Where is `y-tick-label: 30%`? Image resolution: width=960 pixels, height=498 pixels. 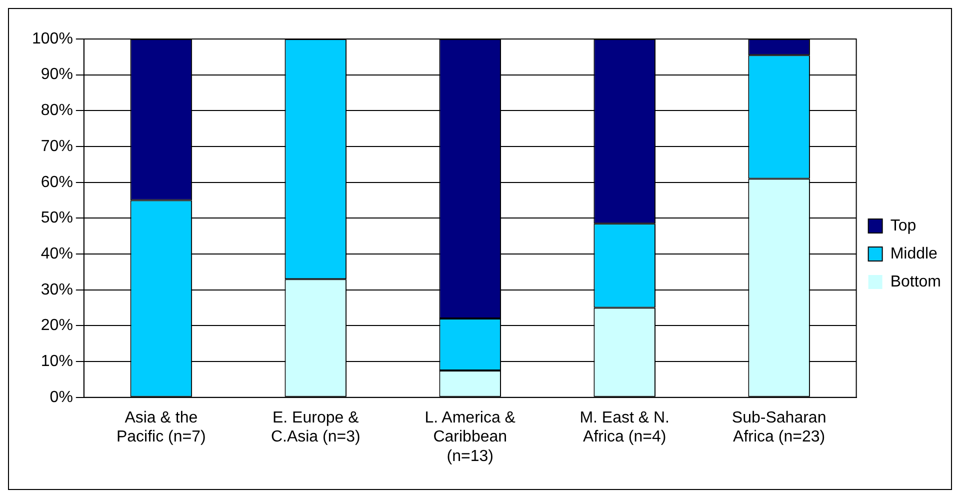
y-tick-label: 30% is located at coordinates (56, 289).